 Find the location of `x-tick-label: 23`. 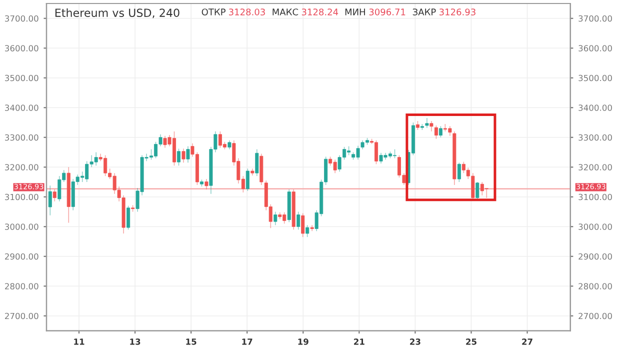

x-tick-label: 23 is located at coordinates (415, 341).